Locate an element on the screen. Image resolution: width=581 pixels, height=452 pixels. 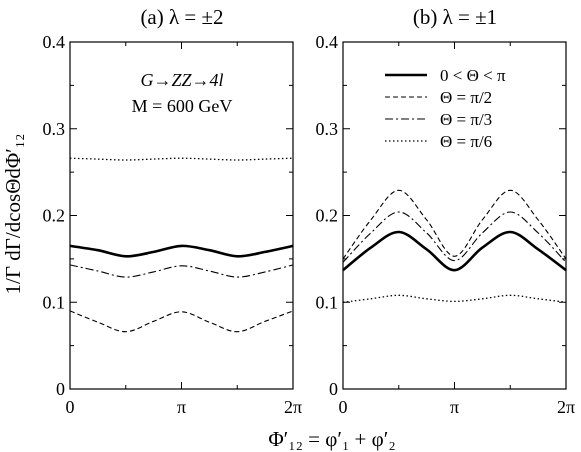
legend-label: Θ = π/6 is located at coordinates (466, 141).